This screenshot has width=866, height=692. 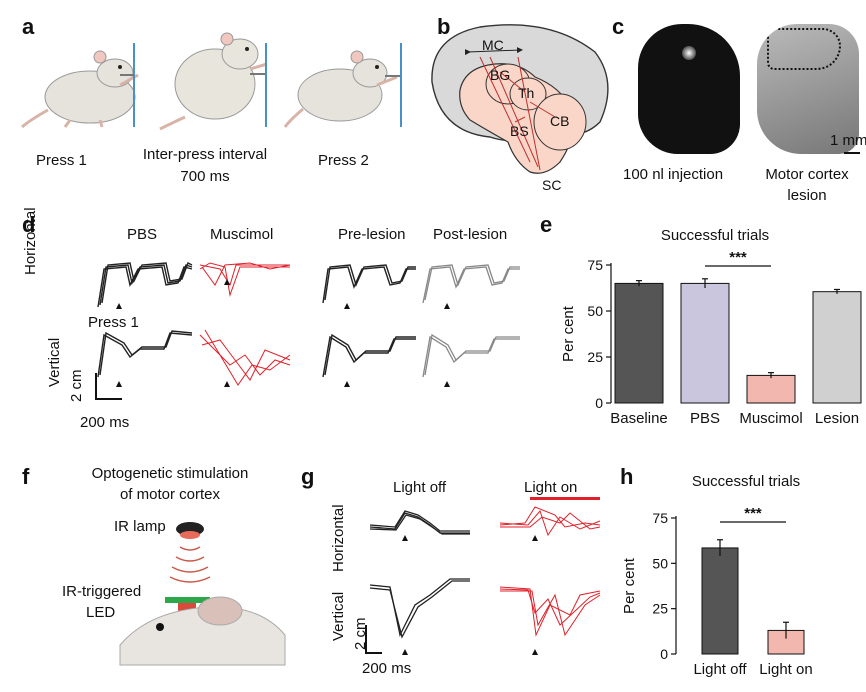 I want to click on x-tick-label: Baseline, so click(x=639, y=418).